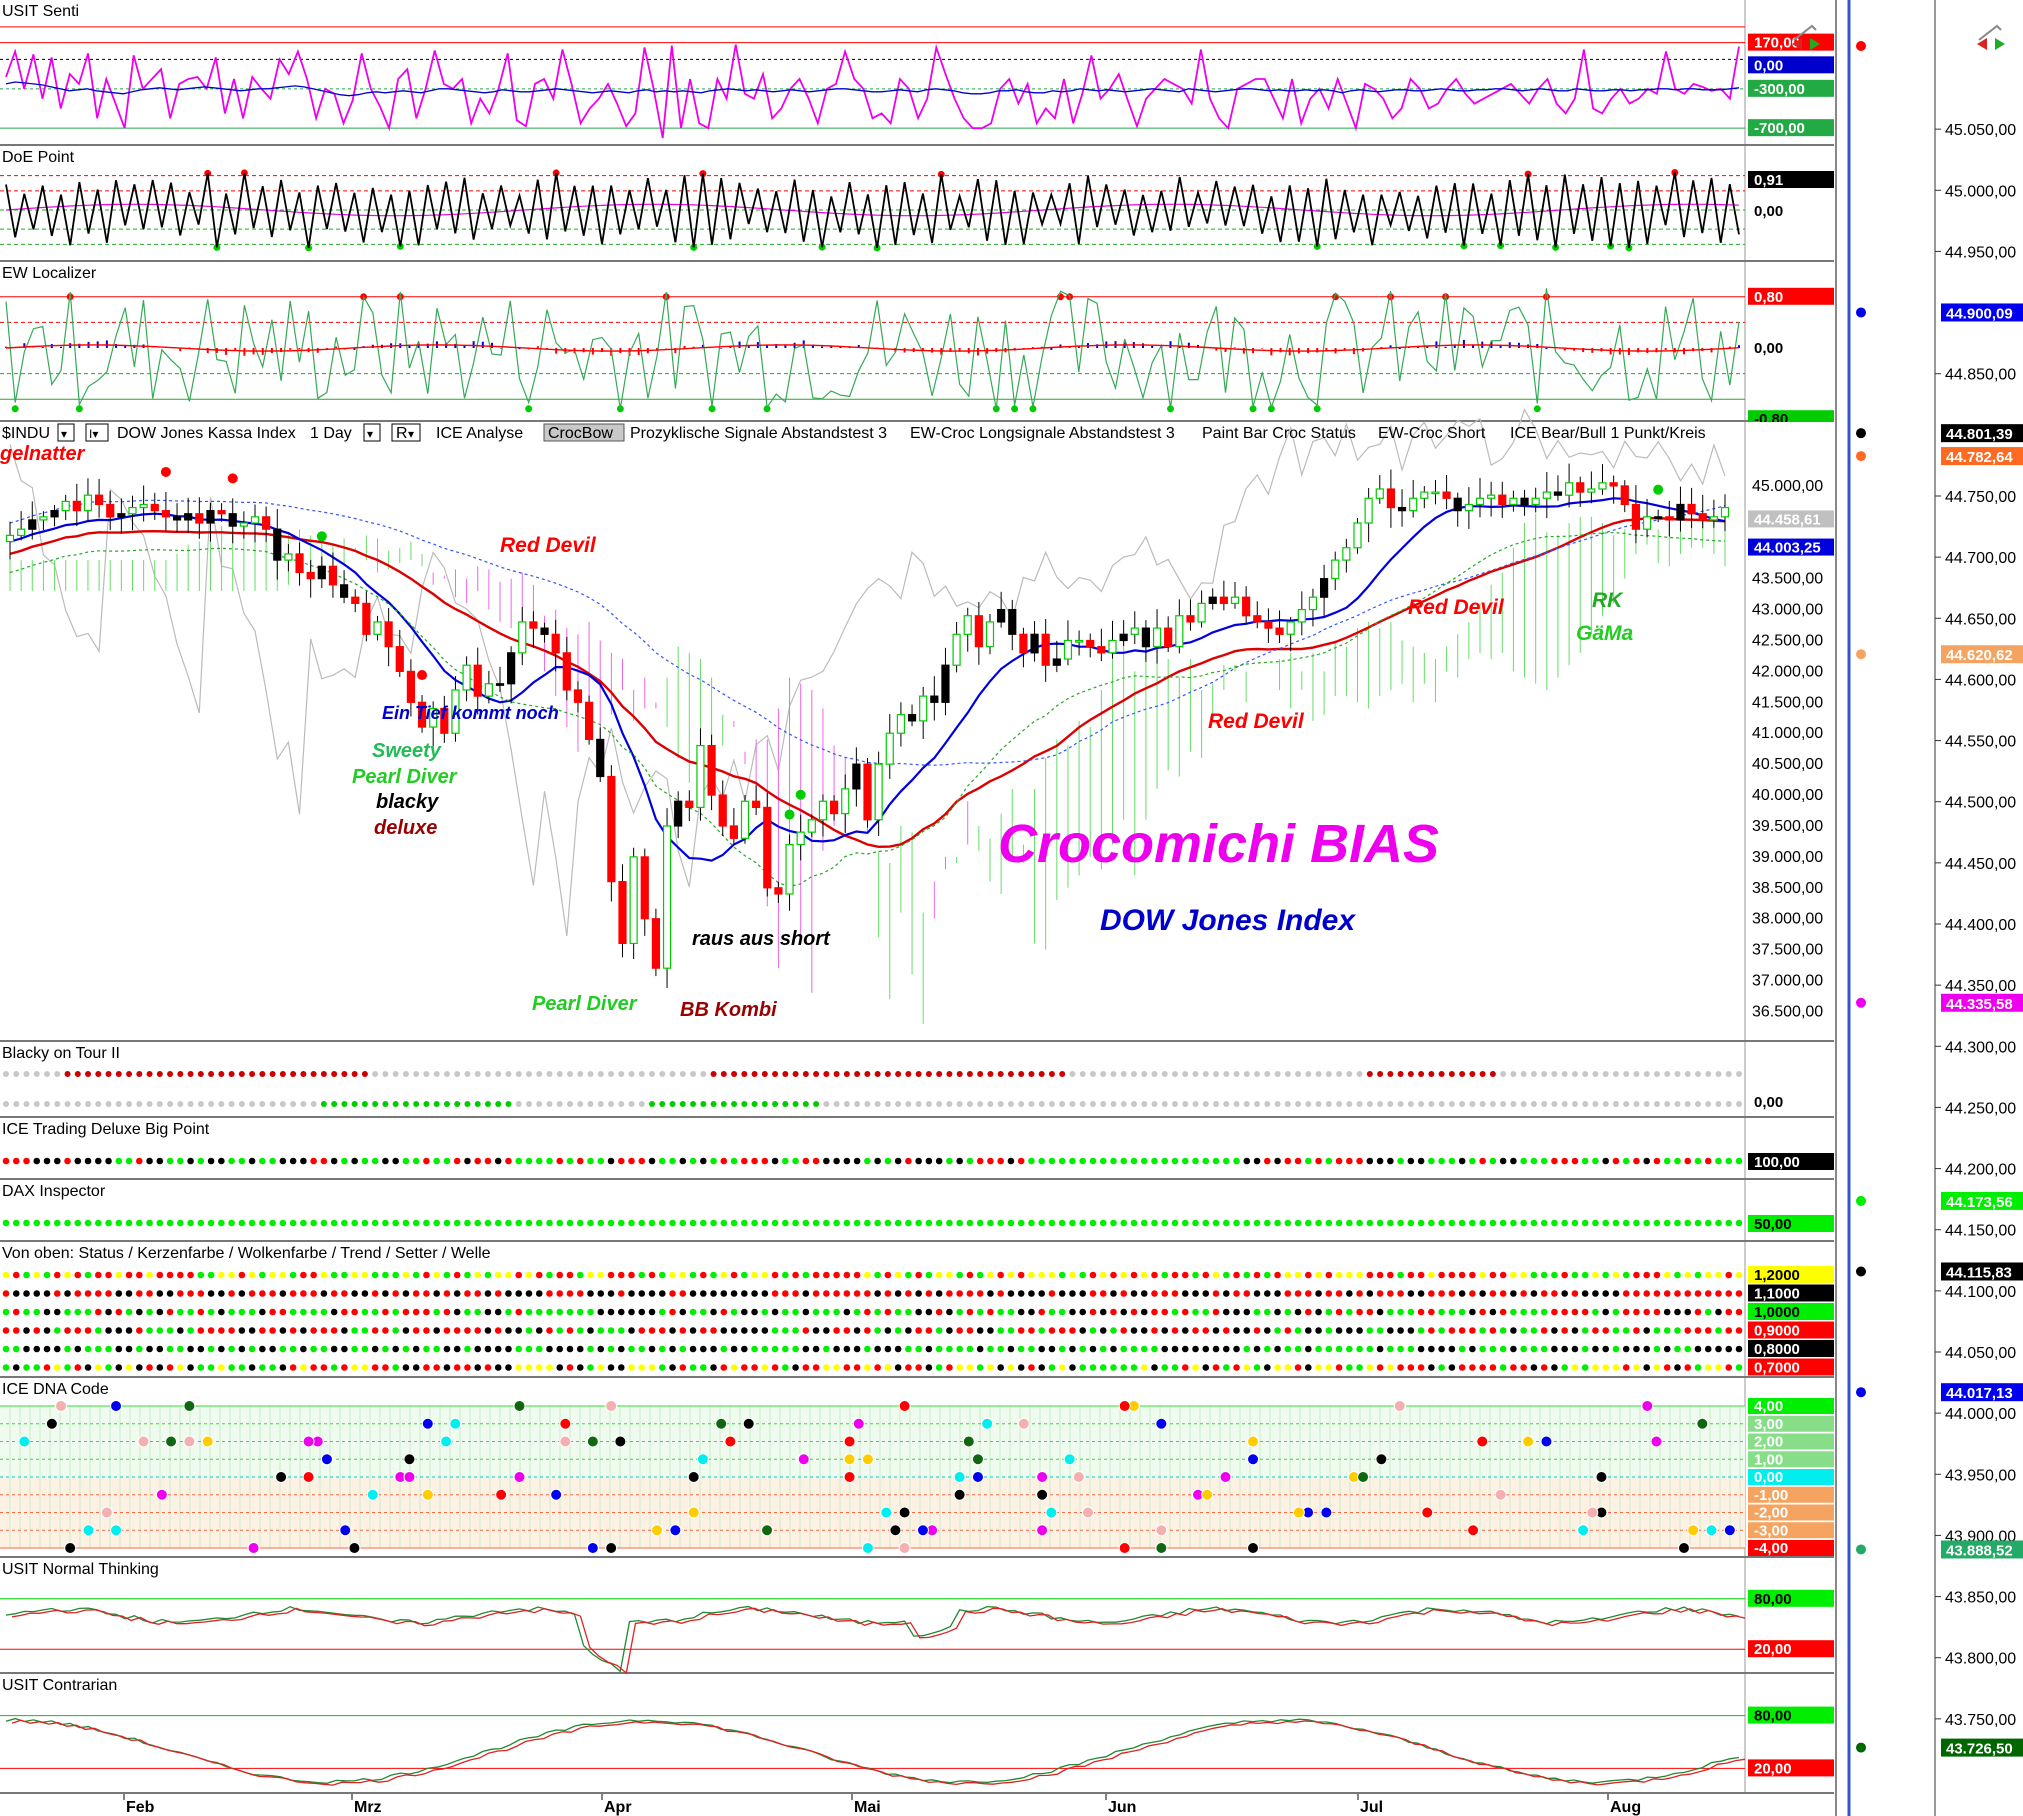 The height and width of the screenshot is (1816, 2023). What do you see at coordinates (66, 432) in the screenshot?
I see `symbol-dropdown` at bounding box center [66, 432].